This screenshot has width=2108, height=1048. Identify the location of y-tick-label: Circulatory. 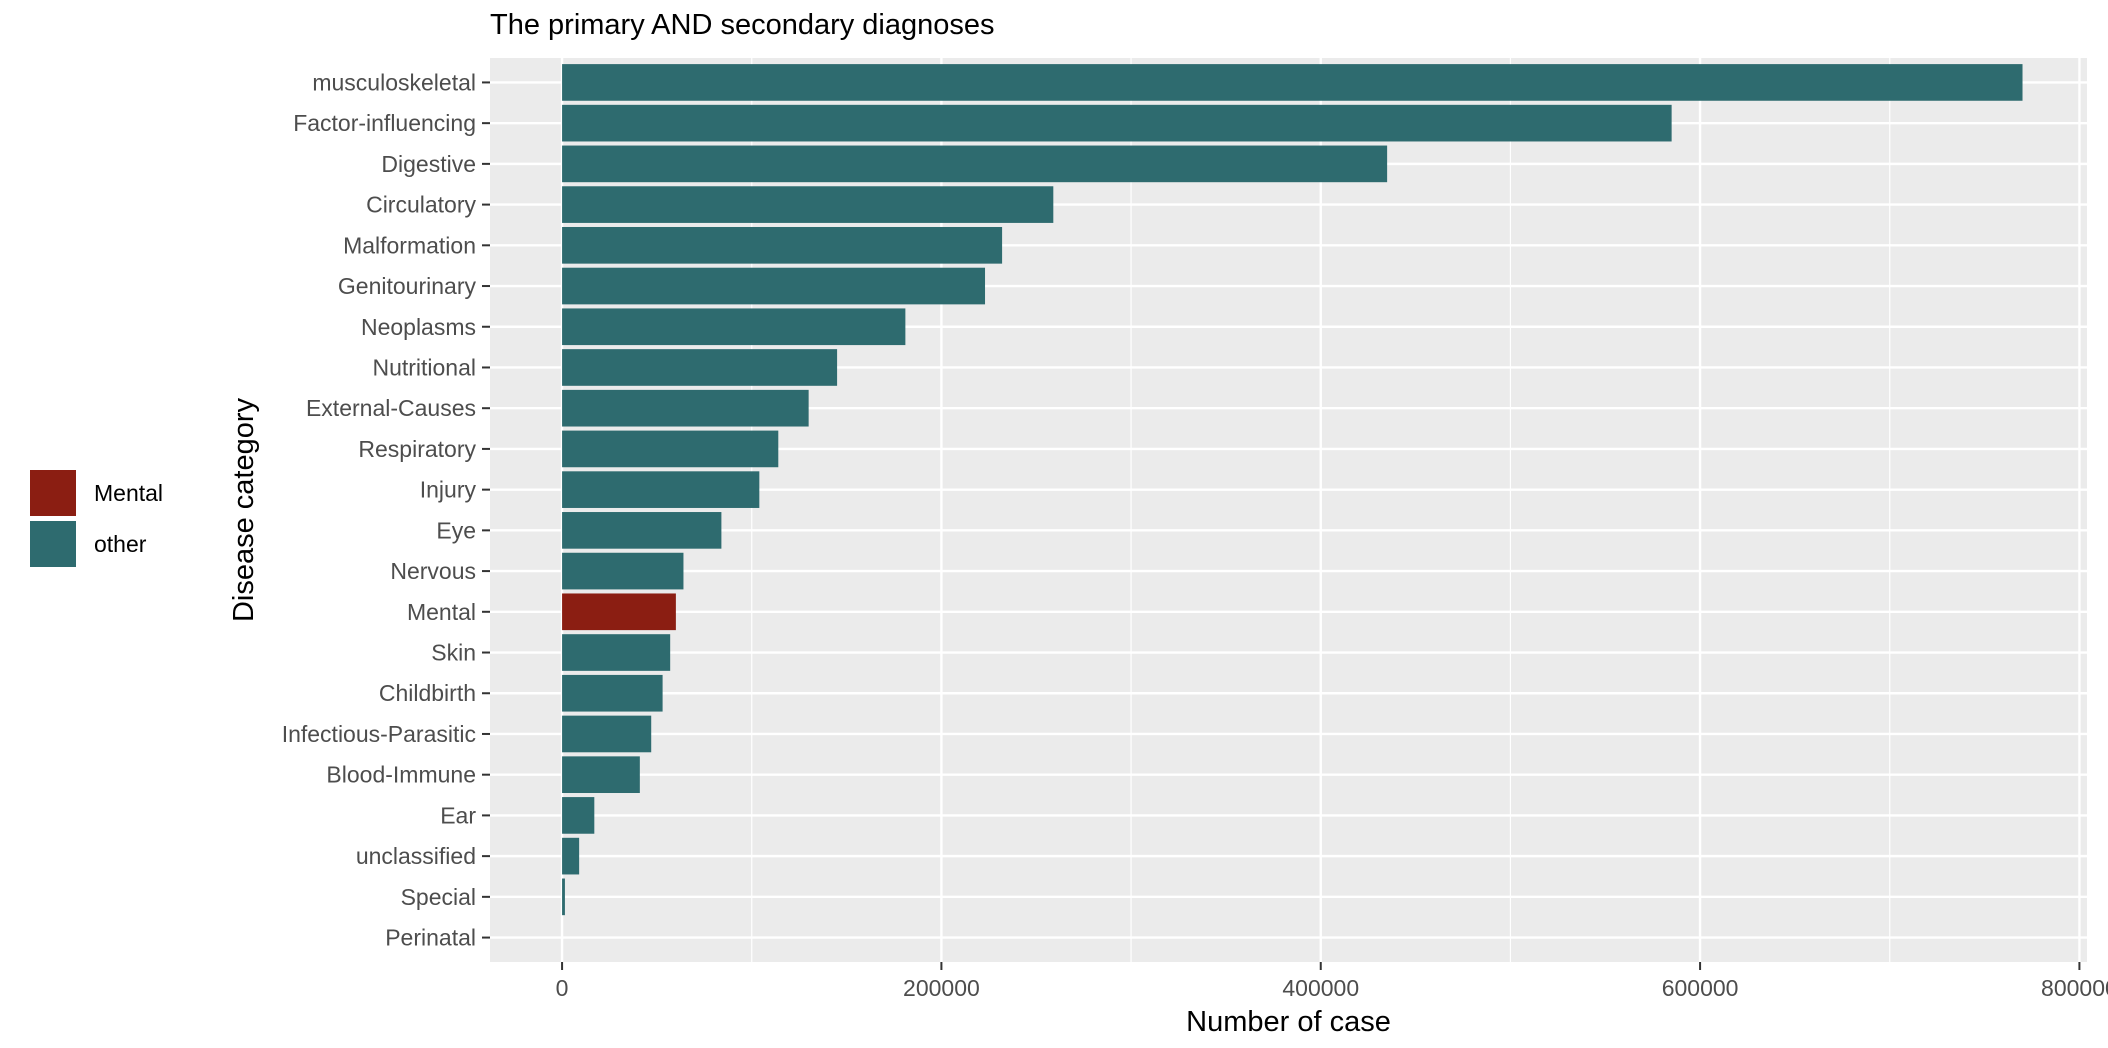
(421, 205).